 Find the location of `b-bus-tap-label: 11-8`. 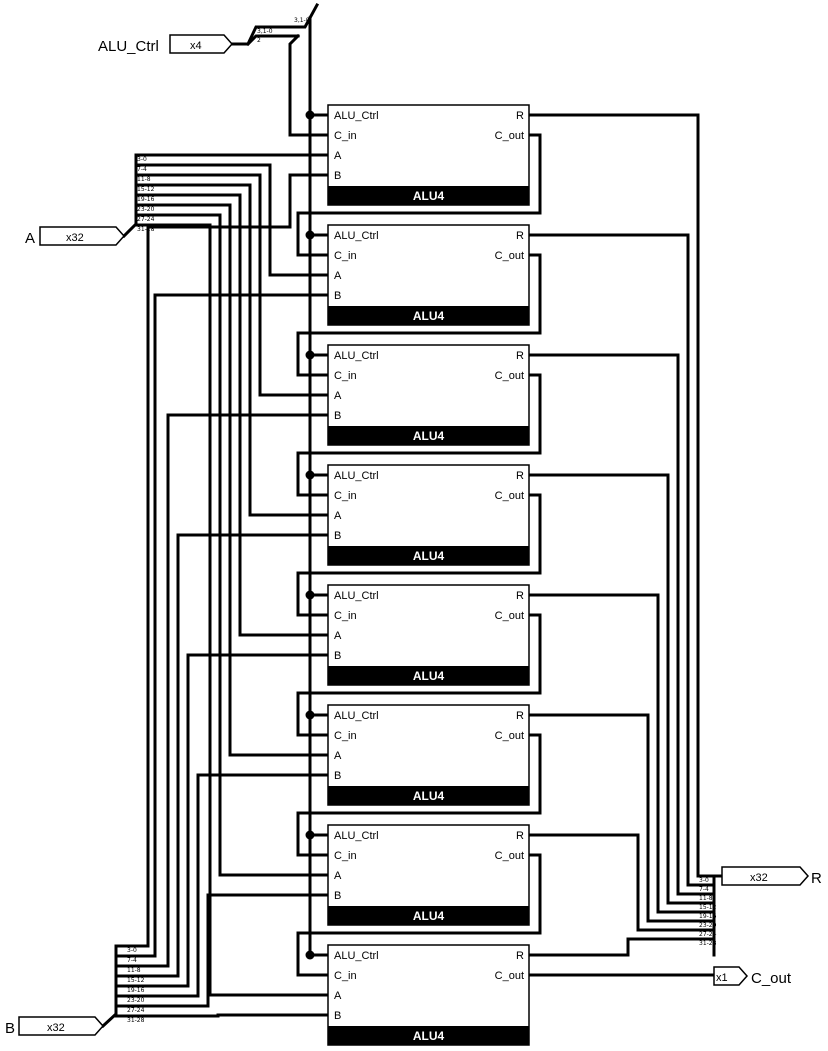

b-bus-tap-label: 11-8 is located at coordinates (134, 970).